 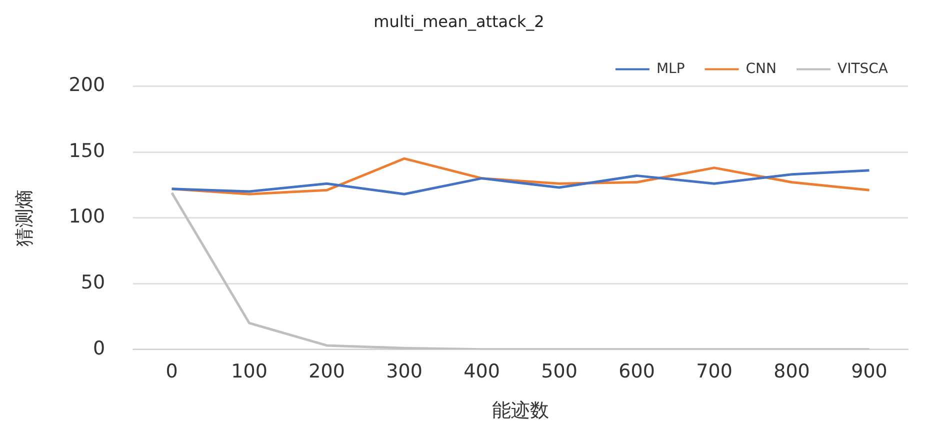 I want to click on x-tick-label: 100, so click(x=249, y=371).